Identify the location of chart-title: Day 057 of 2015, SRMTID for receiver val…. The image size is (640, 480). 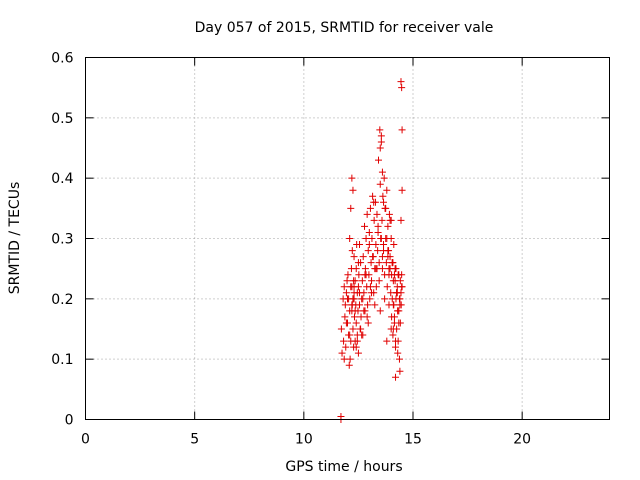
(344, 28).